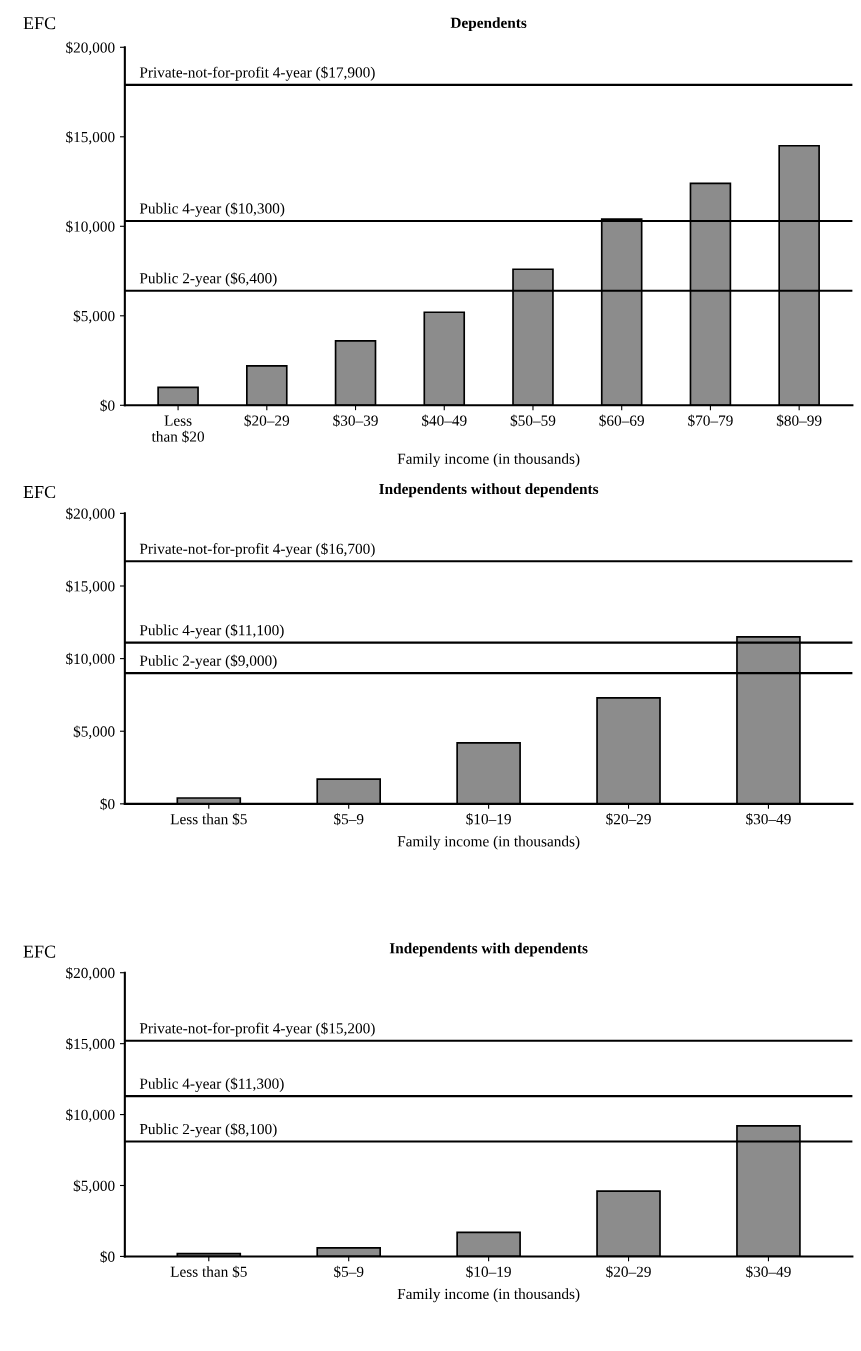  Describe the element at coordinates (533, 420) in the screenshot. I see `x-tick-label: $50–59` at that location.